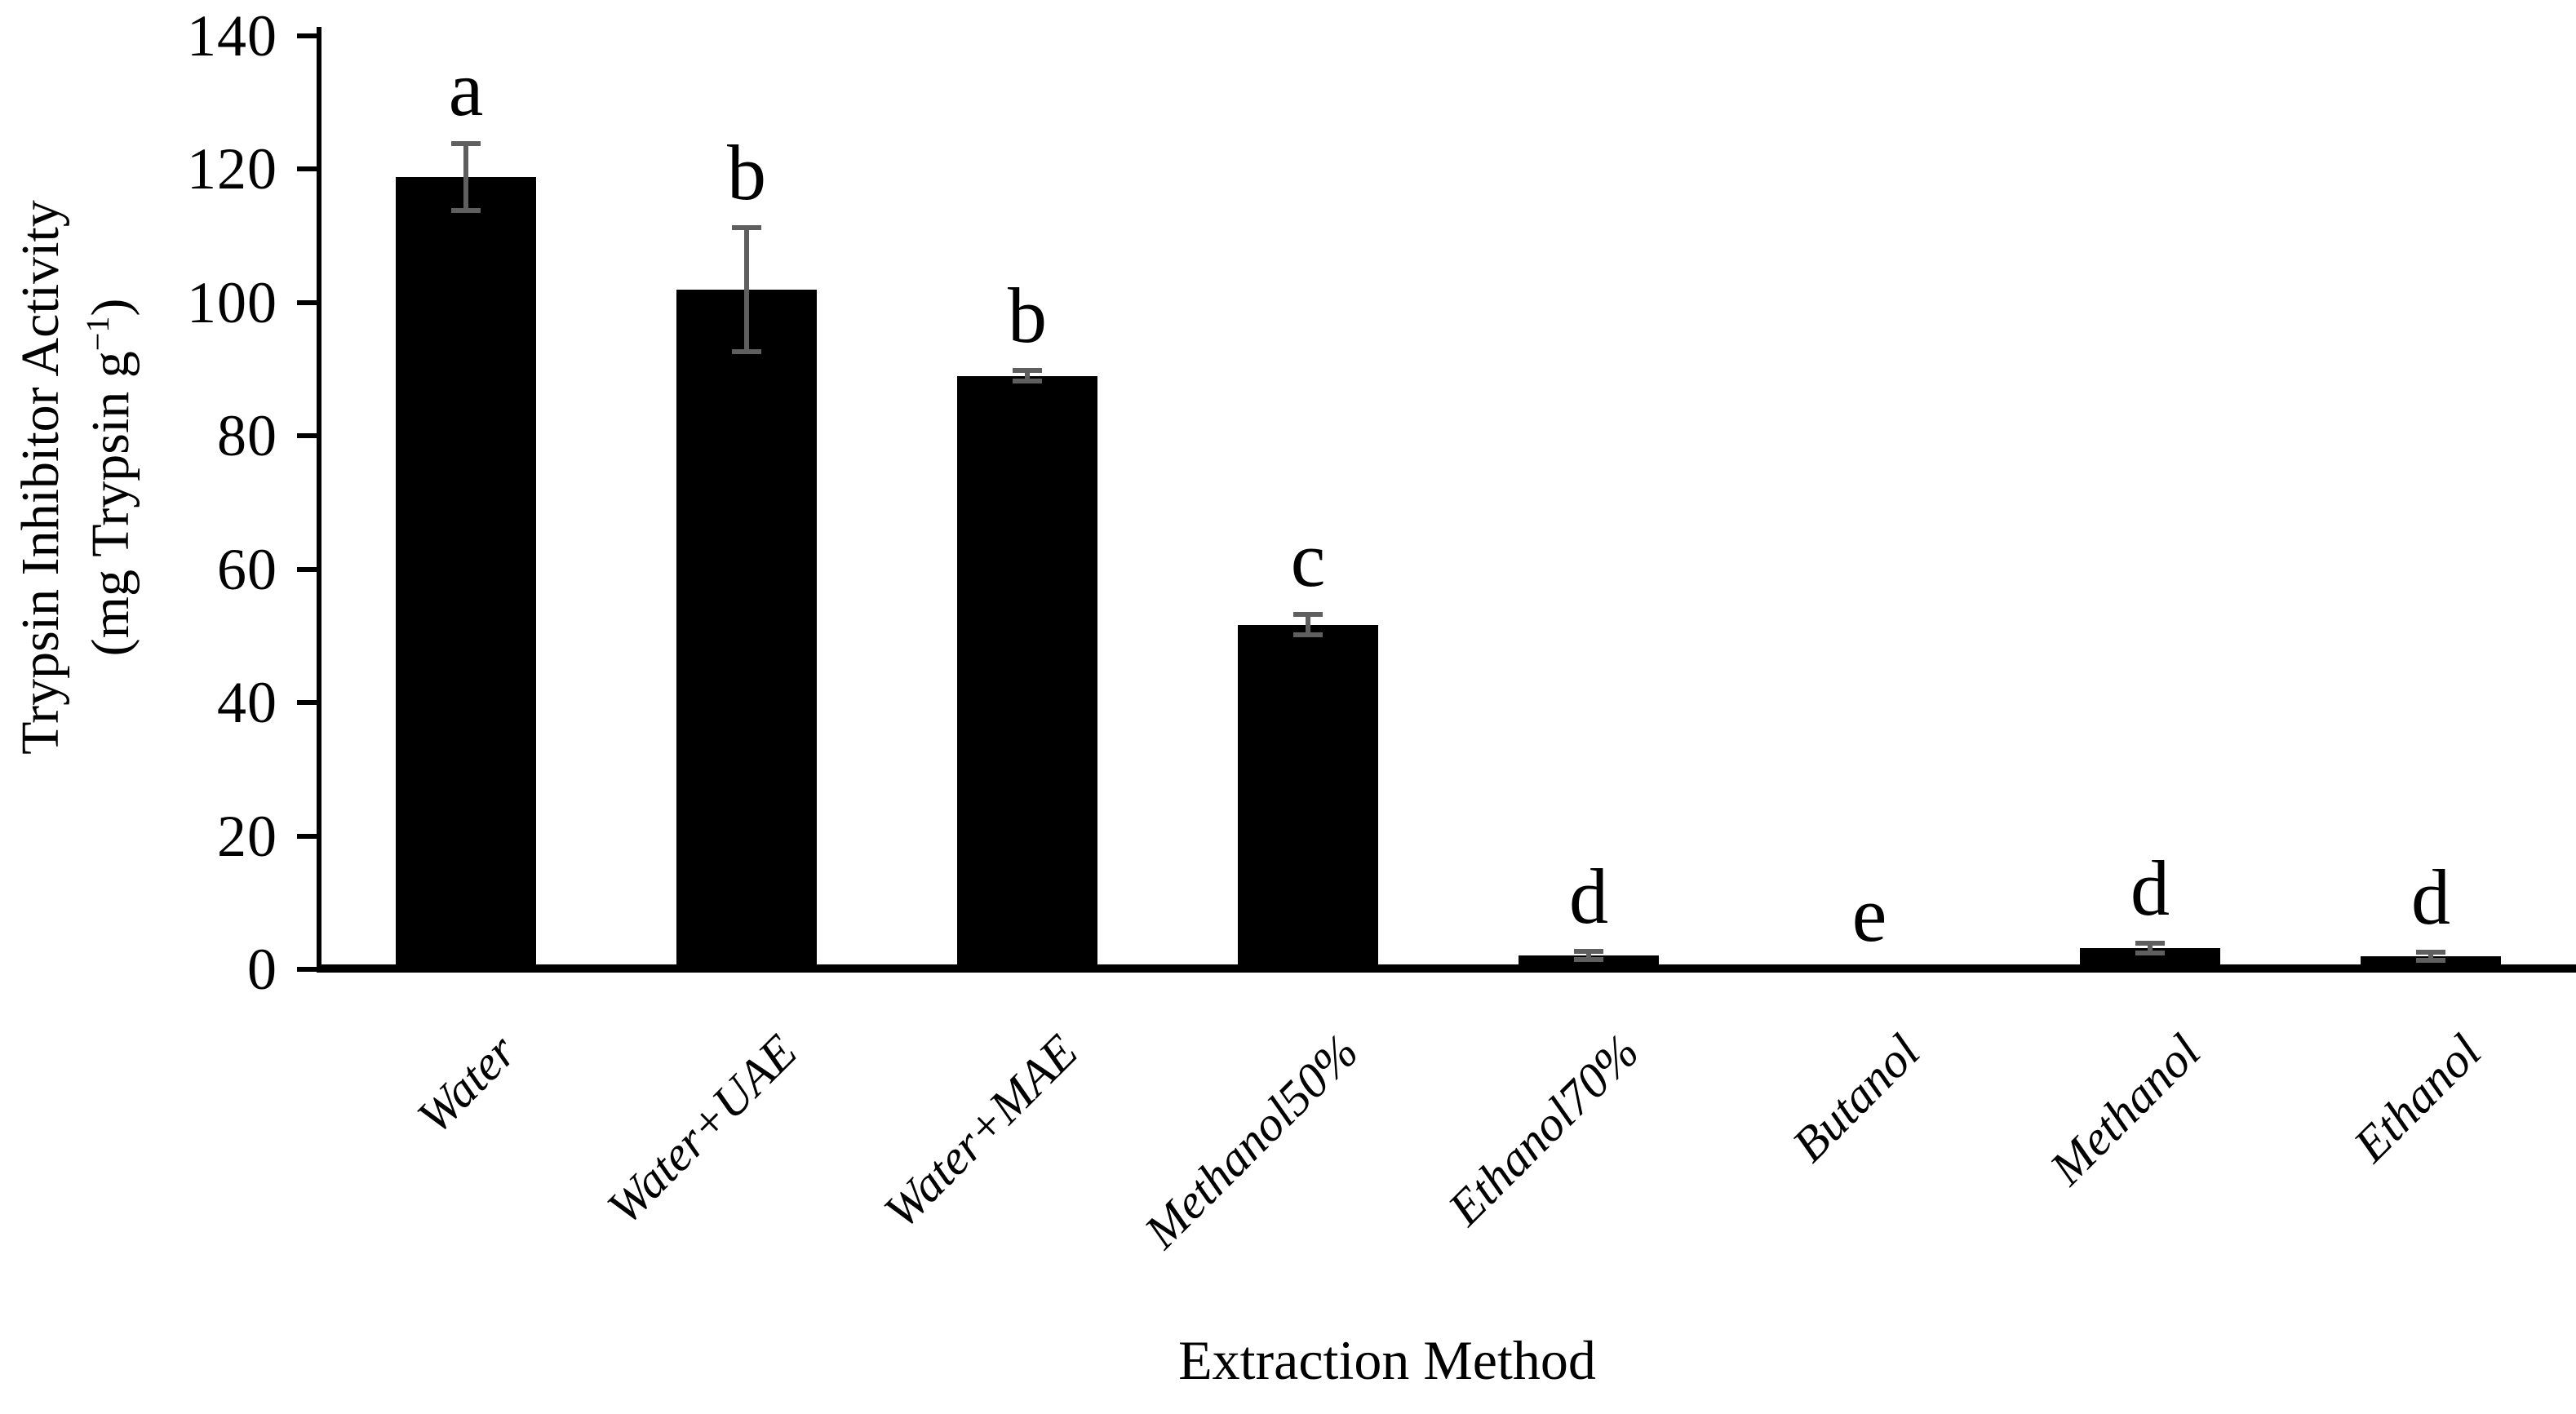  What do you see at coordinates (247, 836) in the screenshot?
I see `y-tick-label: 20` at bounding box center [247, 836].